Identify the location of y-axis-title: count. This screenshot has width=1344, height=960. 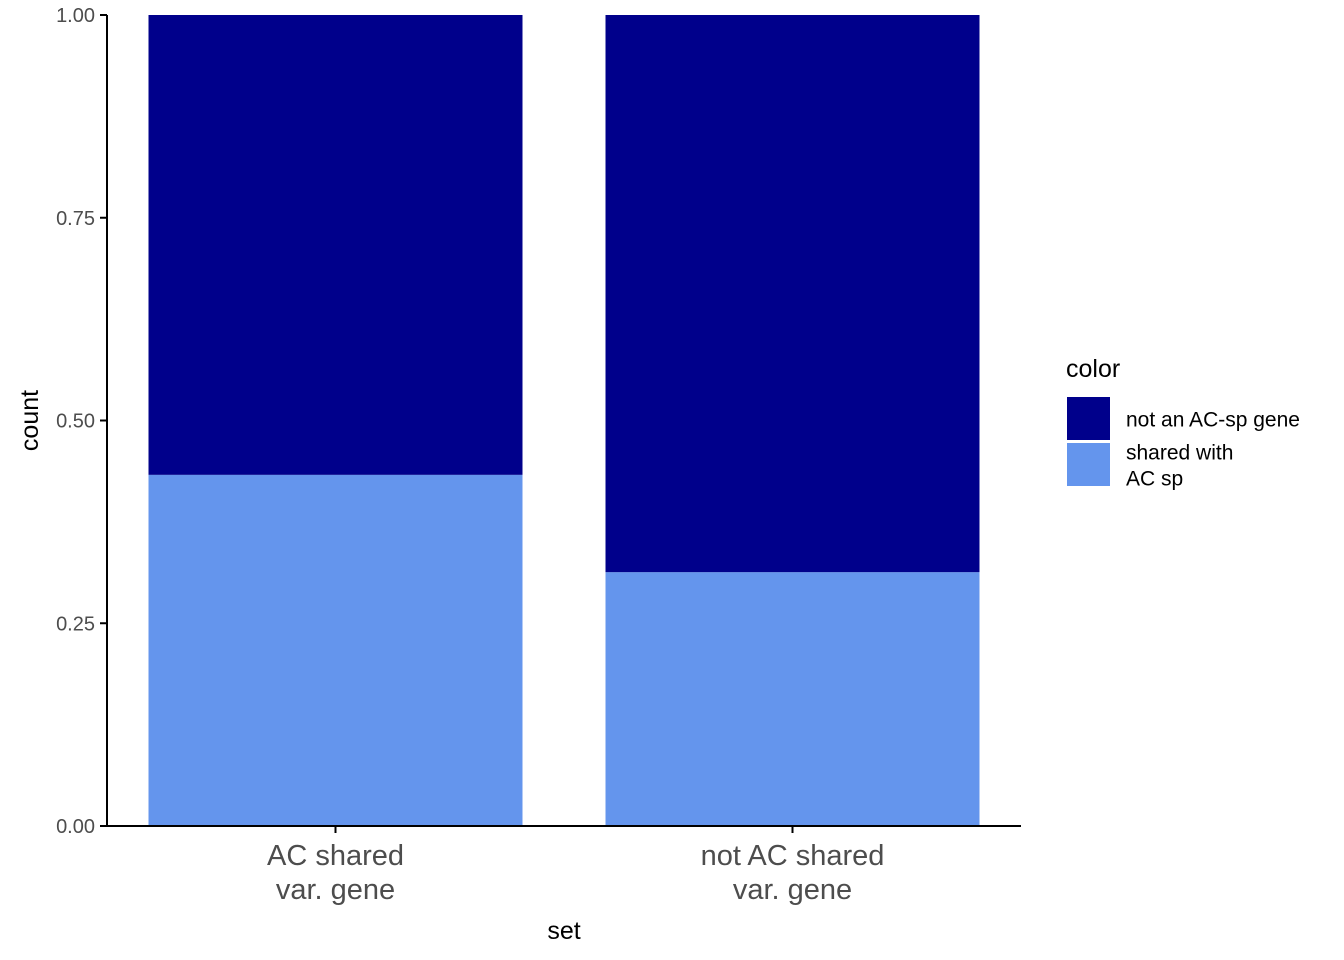
(30, 420).